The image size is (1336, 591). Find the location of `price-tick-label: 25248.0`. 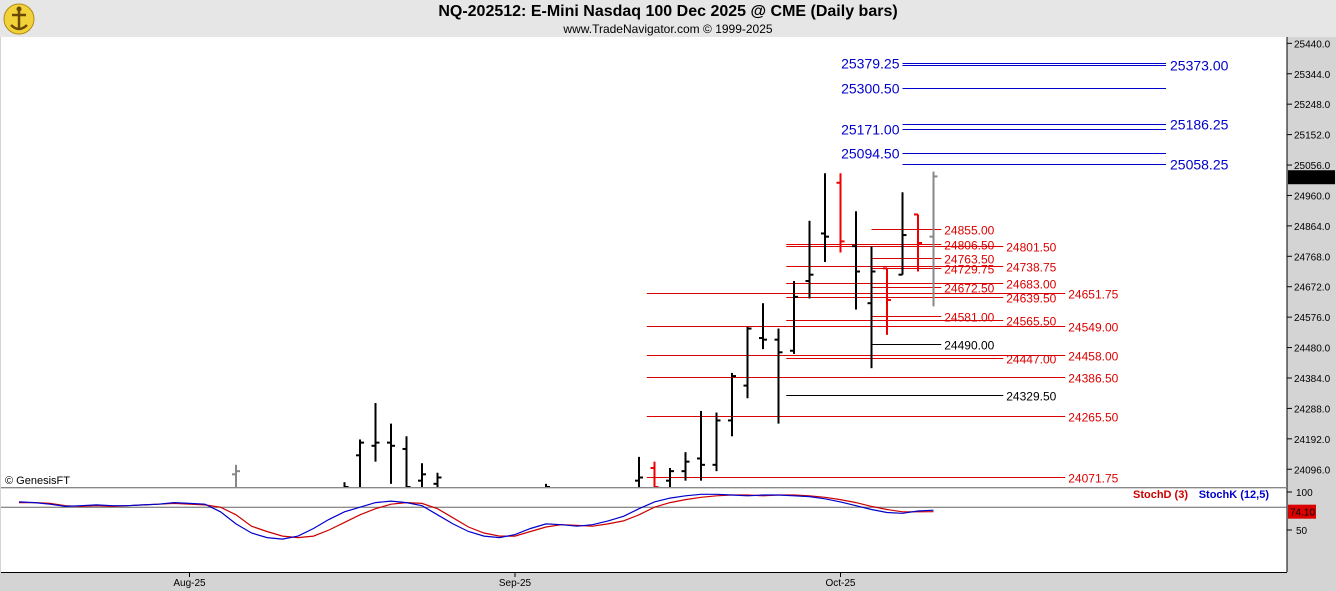

price-tick-label: 25248.0 is located at coordinates (1312, 105).